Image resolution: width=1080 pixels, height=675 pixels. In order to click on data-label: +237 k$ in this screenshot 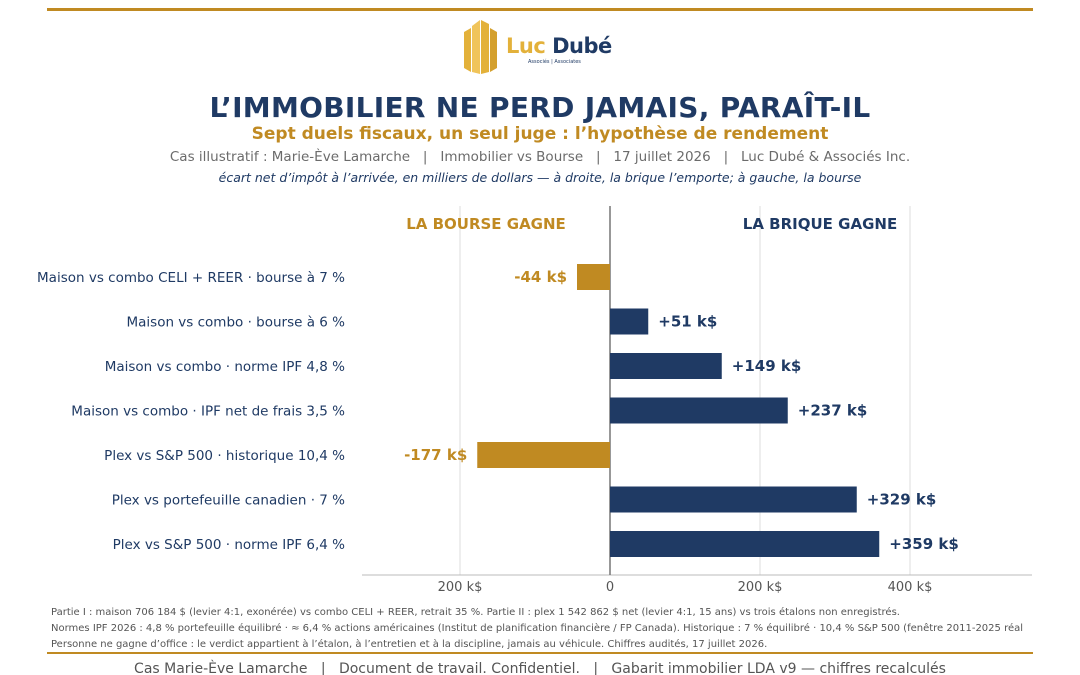, I will do `click(833, 411)`.